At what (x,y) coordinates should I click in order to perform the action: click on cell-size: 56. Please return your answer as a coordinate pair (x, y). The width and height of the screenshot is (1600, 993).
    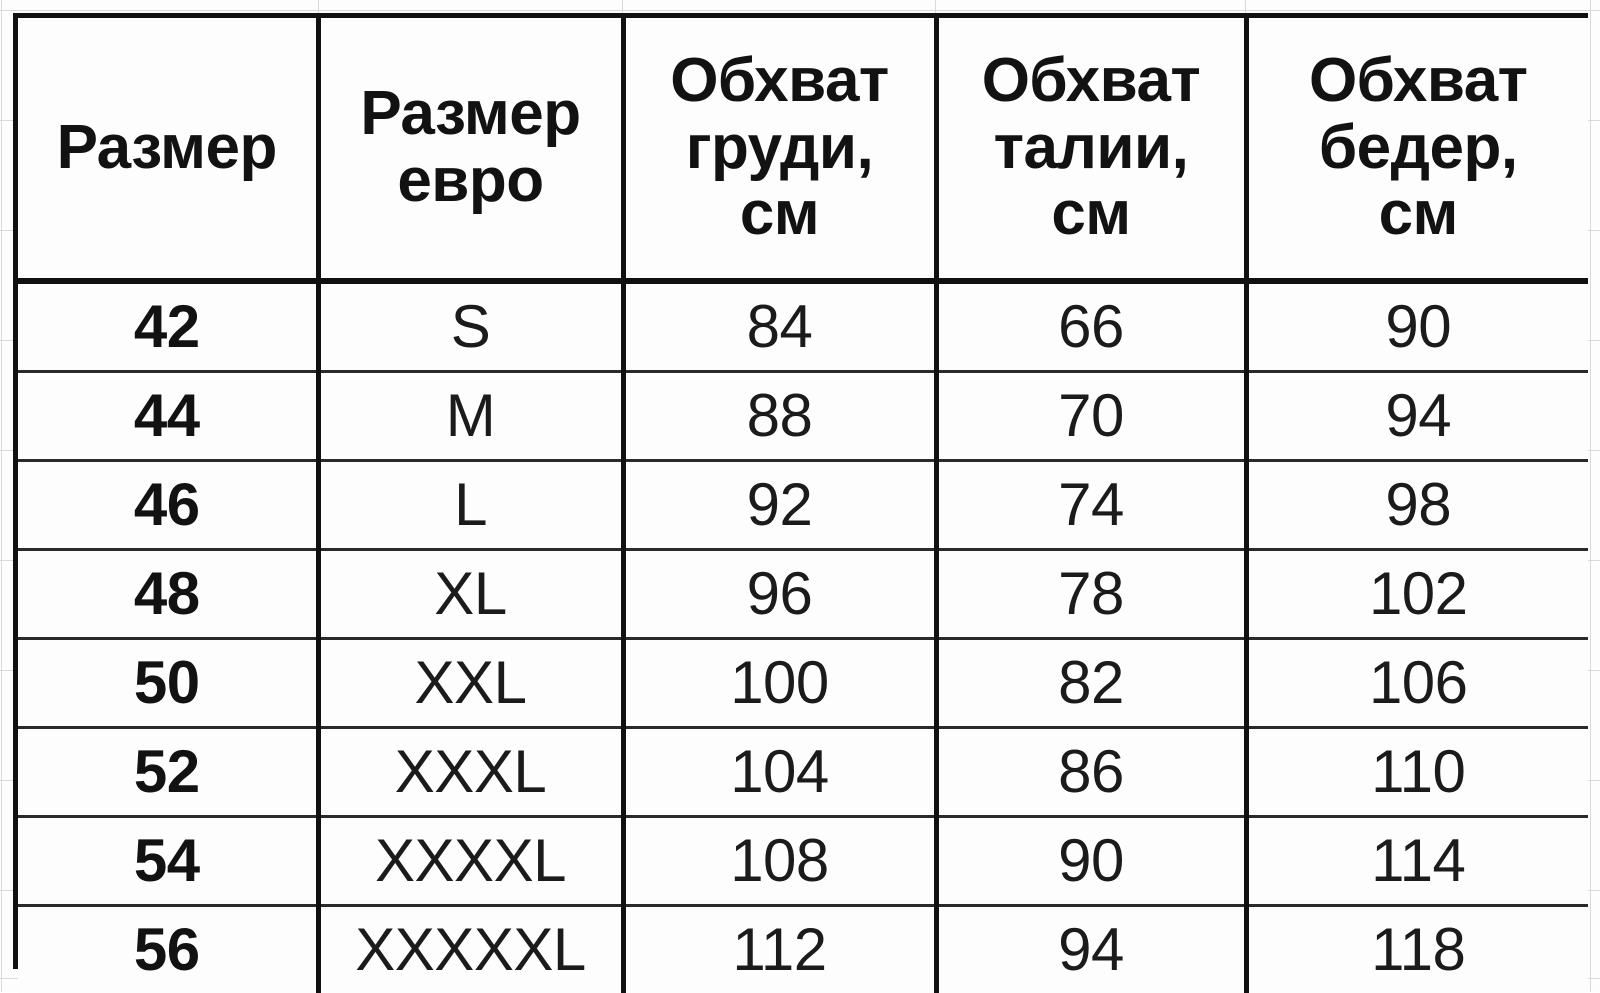
    Looking at the image, I should click on (168, 949).